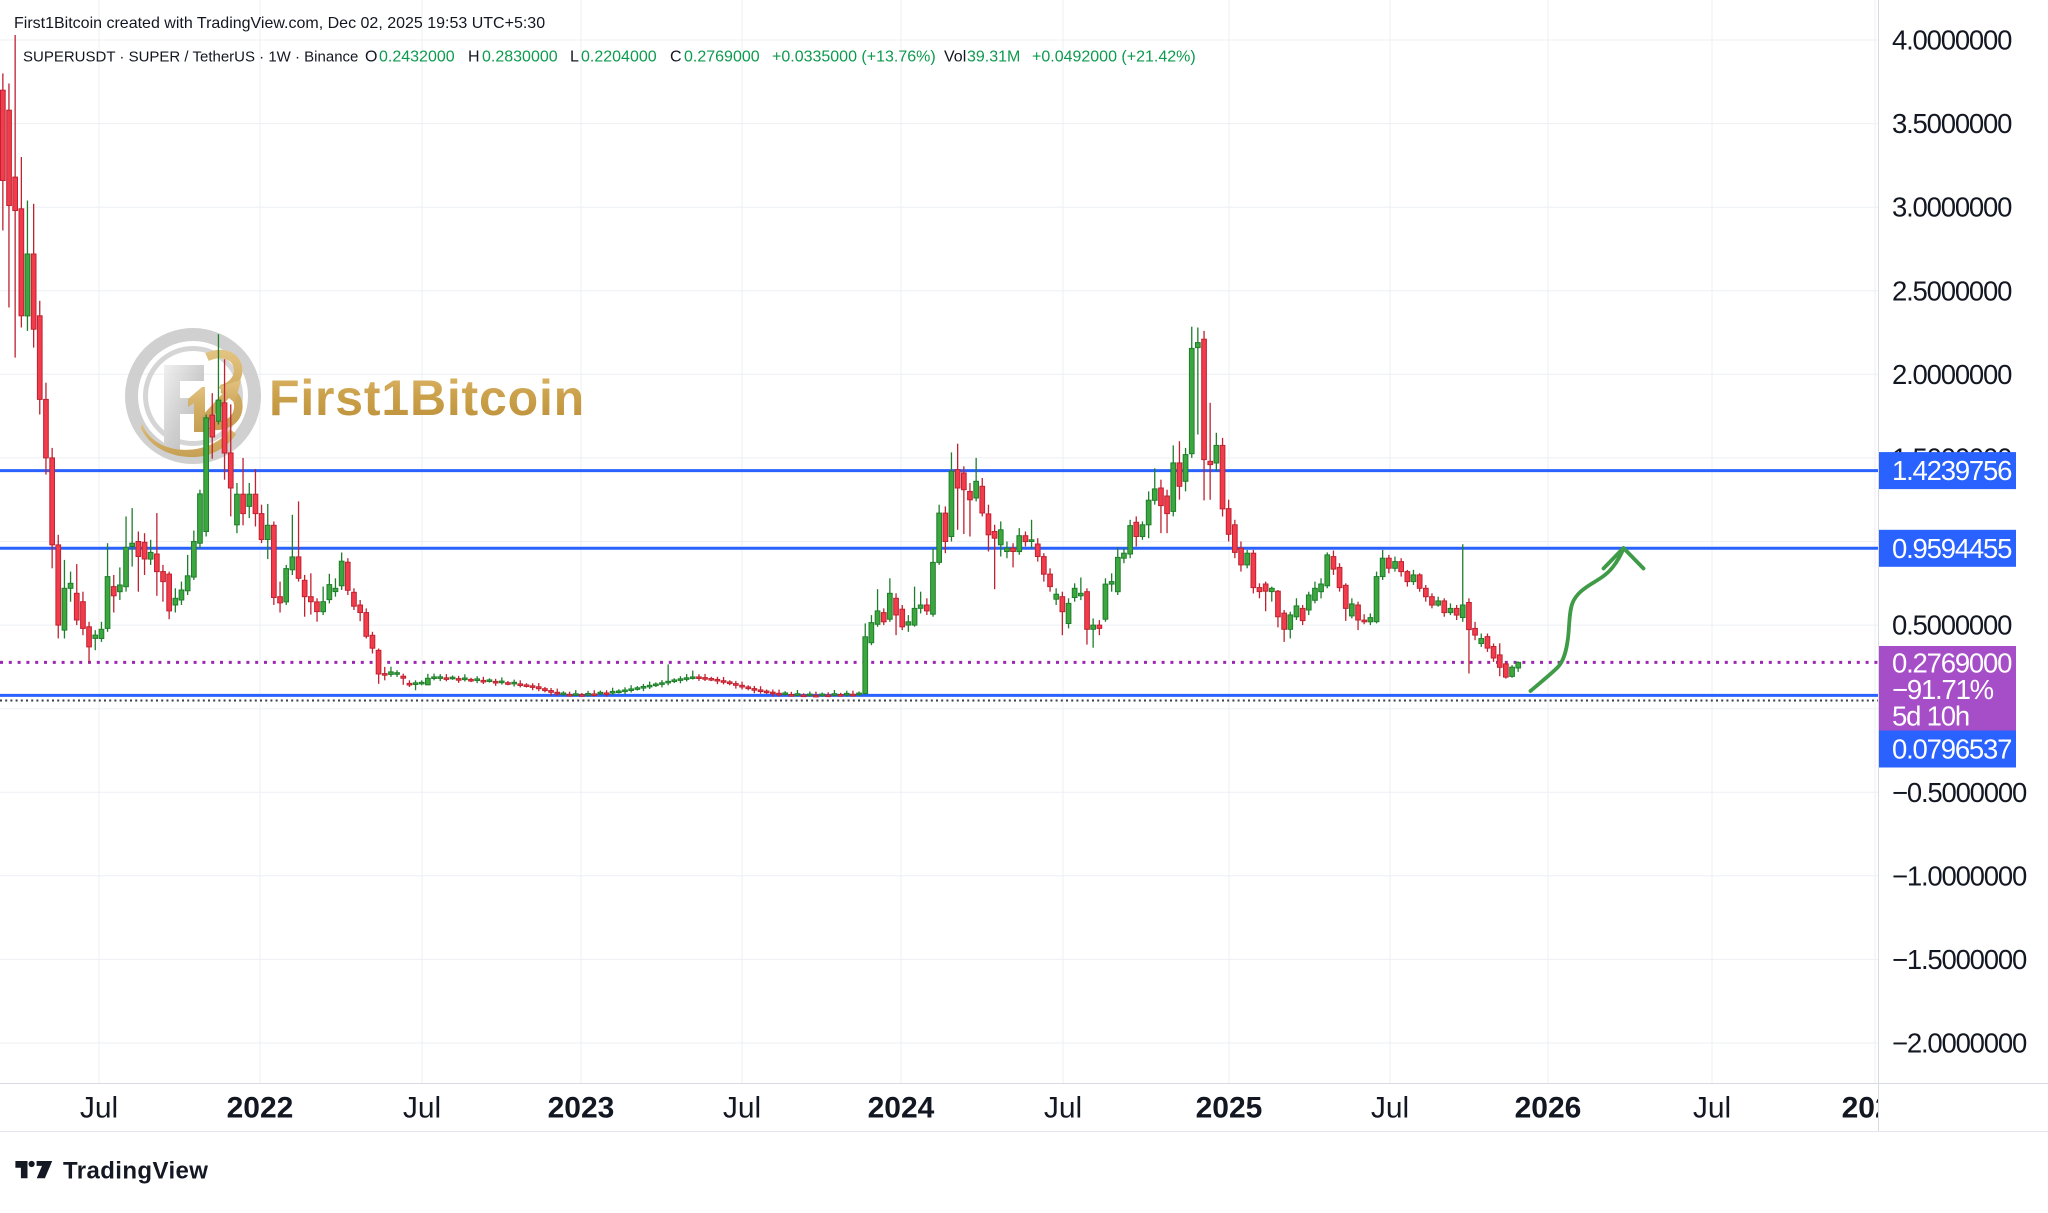  Describe the element at coordinates (676, 57) in the screenshot. I see `svg-text: C` at that location.